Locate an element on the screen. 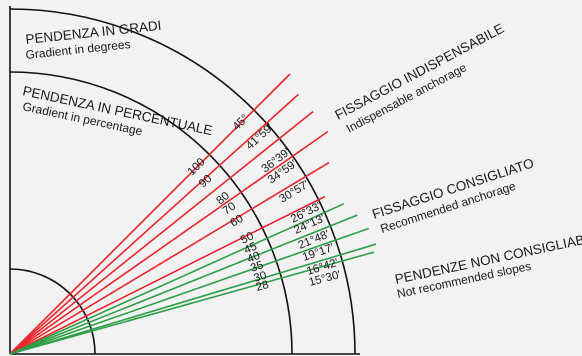 The height and width of the screenshot is (356, 582). percent-label-35: 35 is located at coordinates (257, 267).